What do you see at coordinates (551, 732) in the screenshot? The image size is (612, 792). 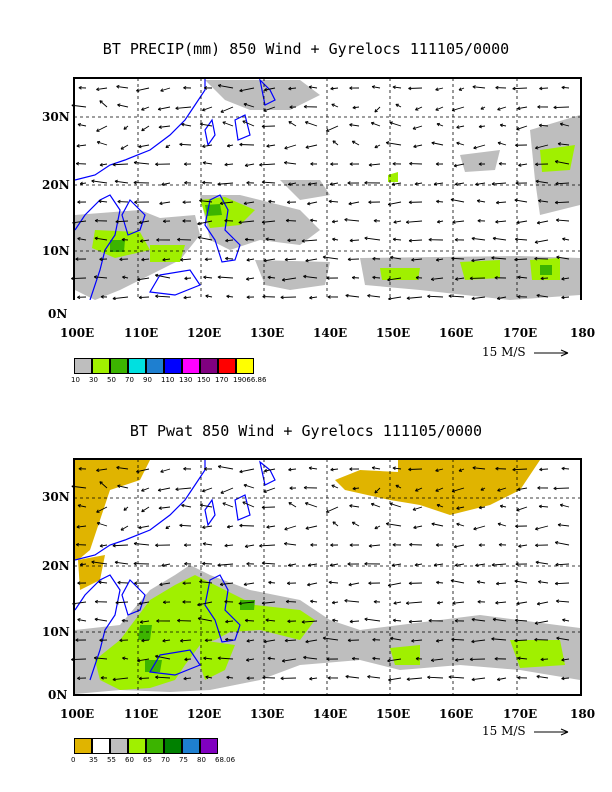 I see `panel2-scale-arrow-icon` at bounding box center [551, 732].